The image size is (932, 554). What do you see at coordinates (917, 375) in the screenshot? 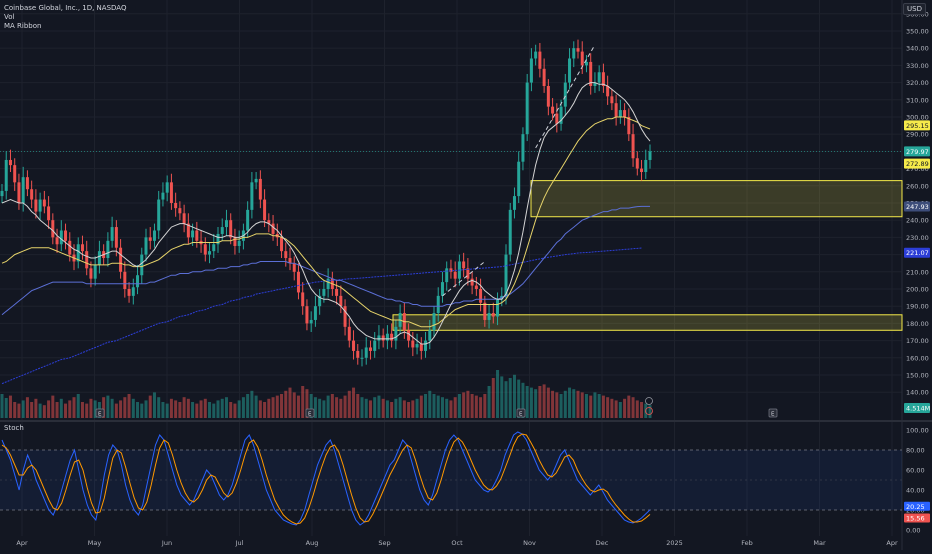
I see `price-tick-label: 150.00` at bounding box center [917, 375].